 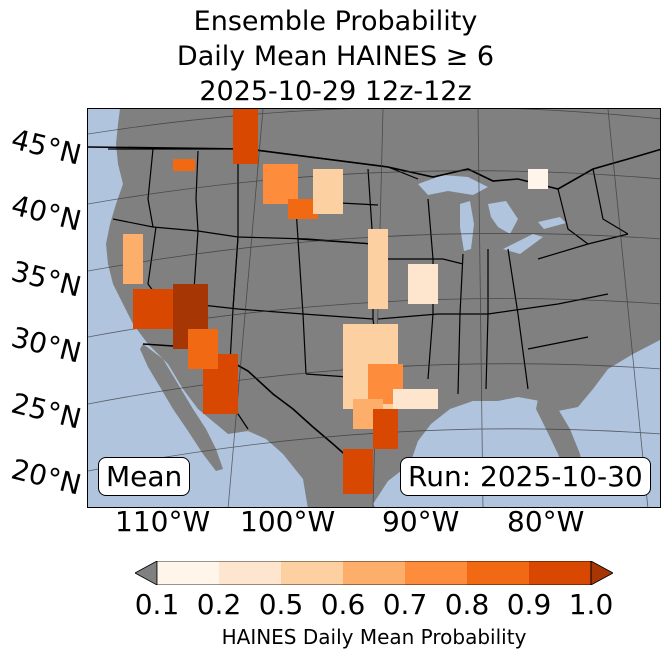 I want to click on lon-label-110: 110°W, so click(x=163, y=521).